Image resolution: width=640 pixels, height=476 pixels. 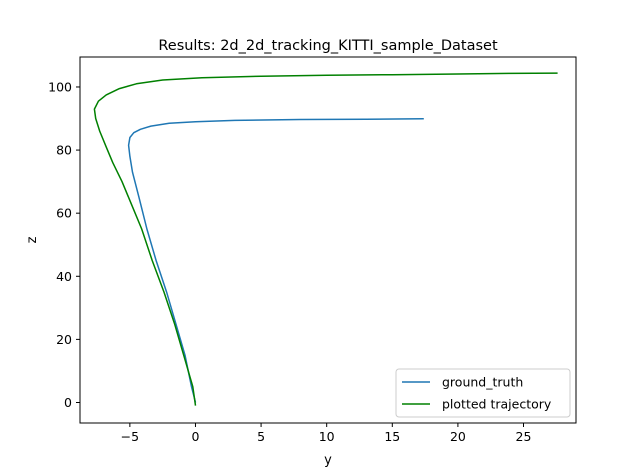 I want to click on y-tick-label: 60, so click(x=64, y=213).